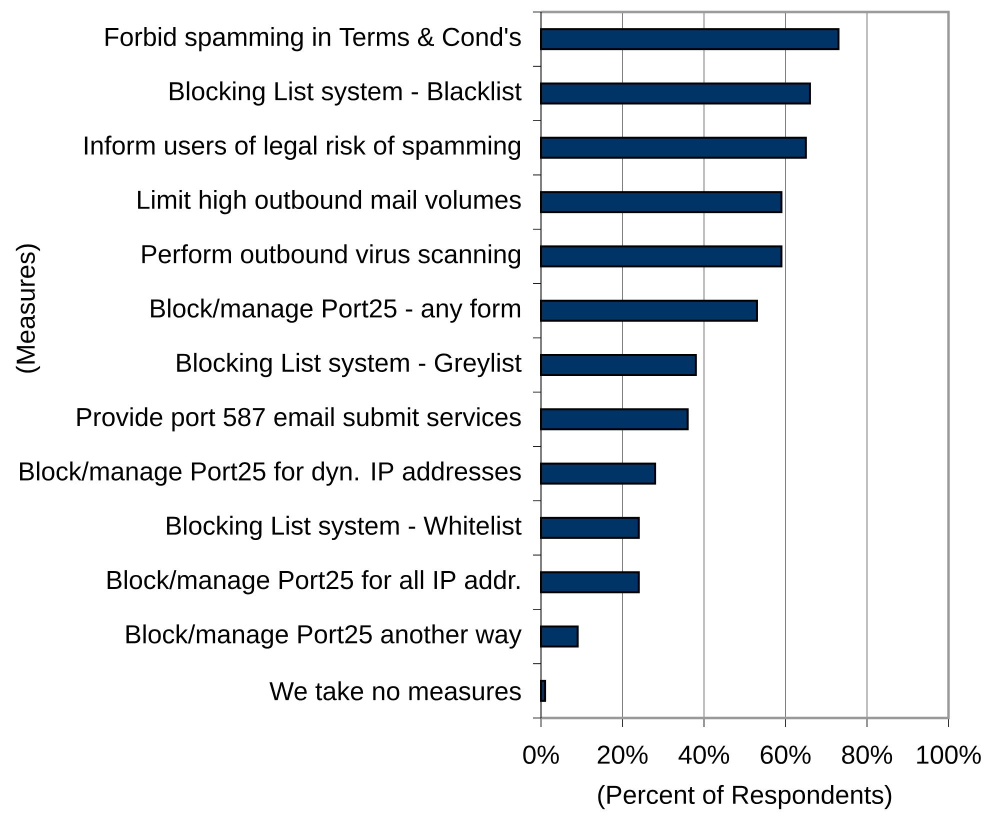 The height and width of the screenshot is (816, 986). Describe the element at coordinates (745, 797) in the screenshot. I see `x-axis-title: (Percent of Respondents)` at that location.